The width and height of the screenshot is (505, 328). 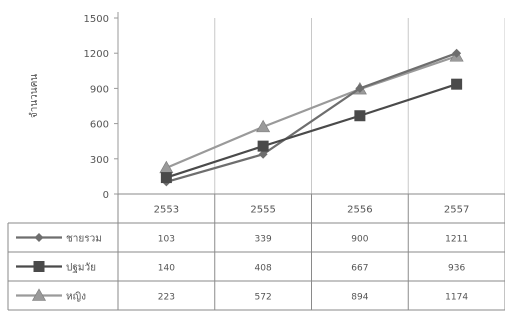 I want to click on data-label: 572, so click(x=263, y=298).